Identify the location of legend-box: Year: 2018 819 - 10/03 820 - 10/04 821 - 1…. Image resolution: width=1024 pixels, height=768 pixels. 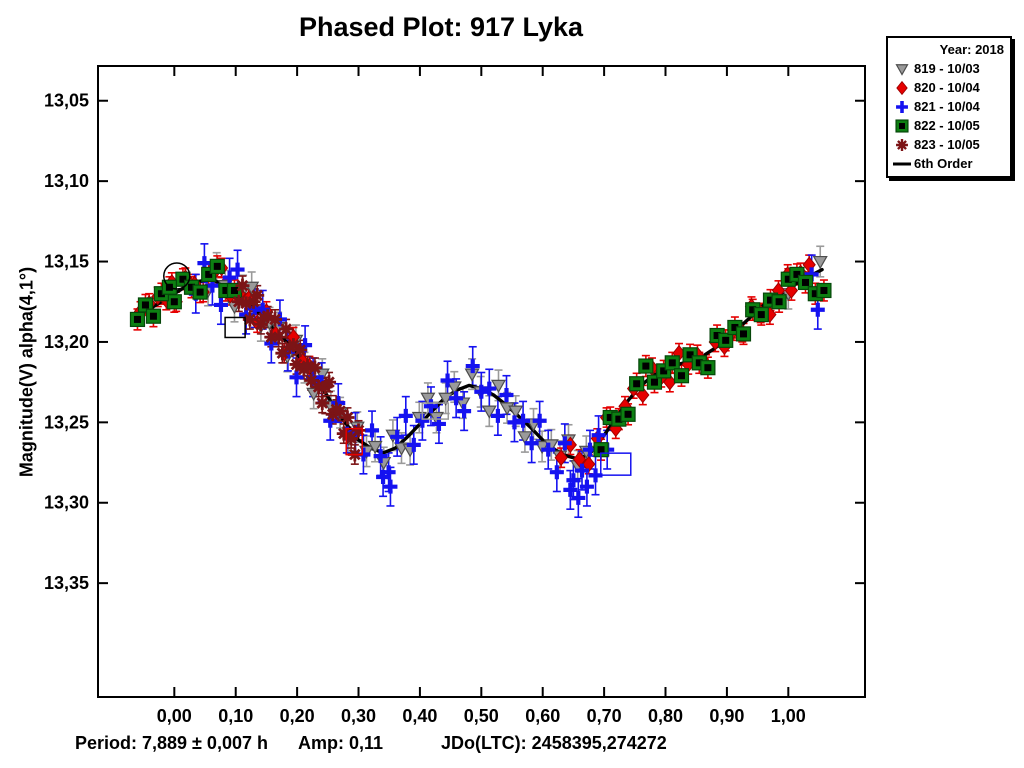
(949, 107).